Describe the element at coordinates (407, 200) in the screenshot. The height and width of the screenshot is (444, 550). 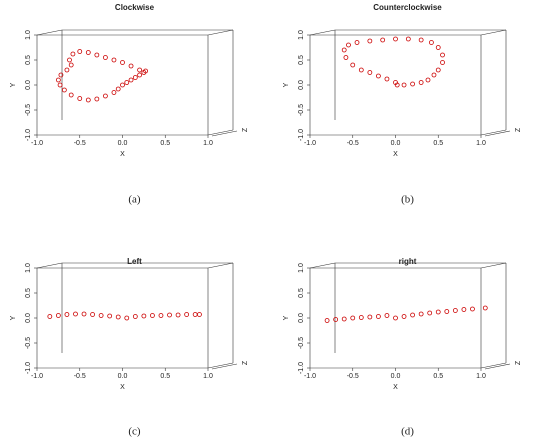
I see `caption: (b)` at that location.